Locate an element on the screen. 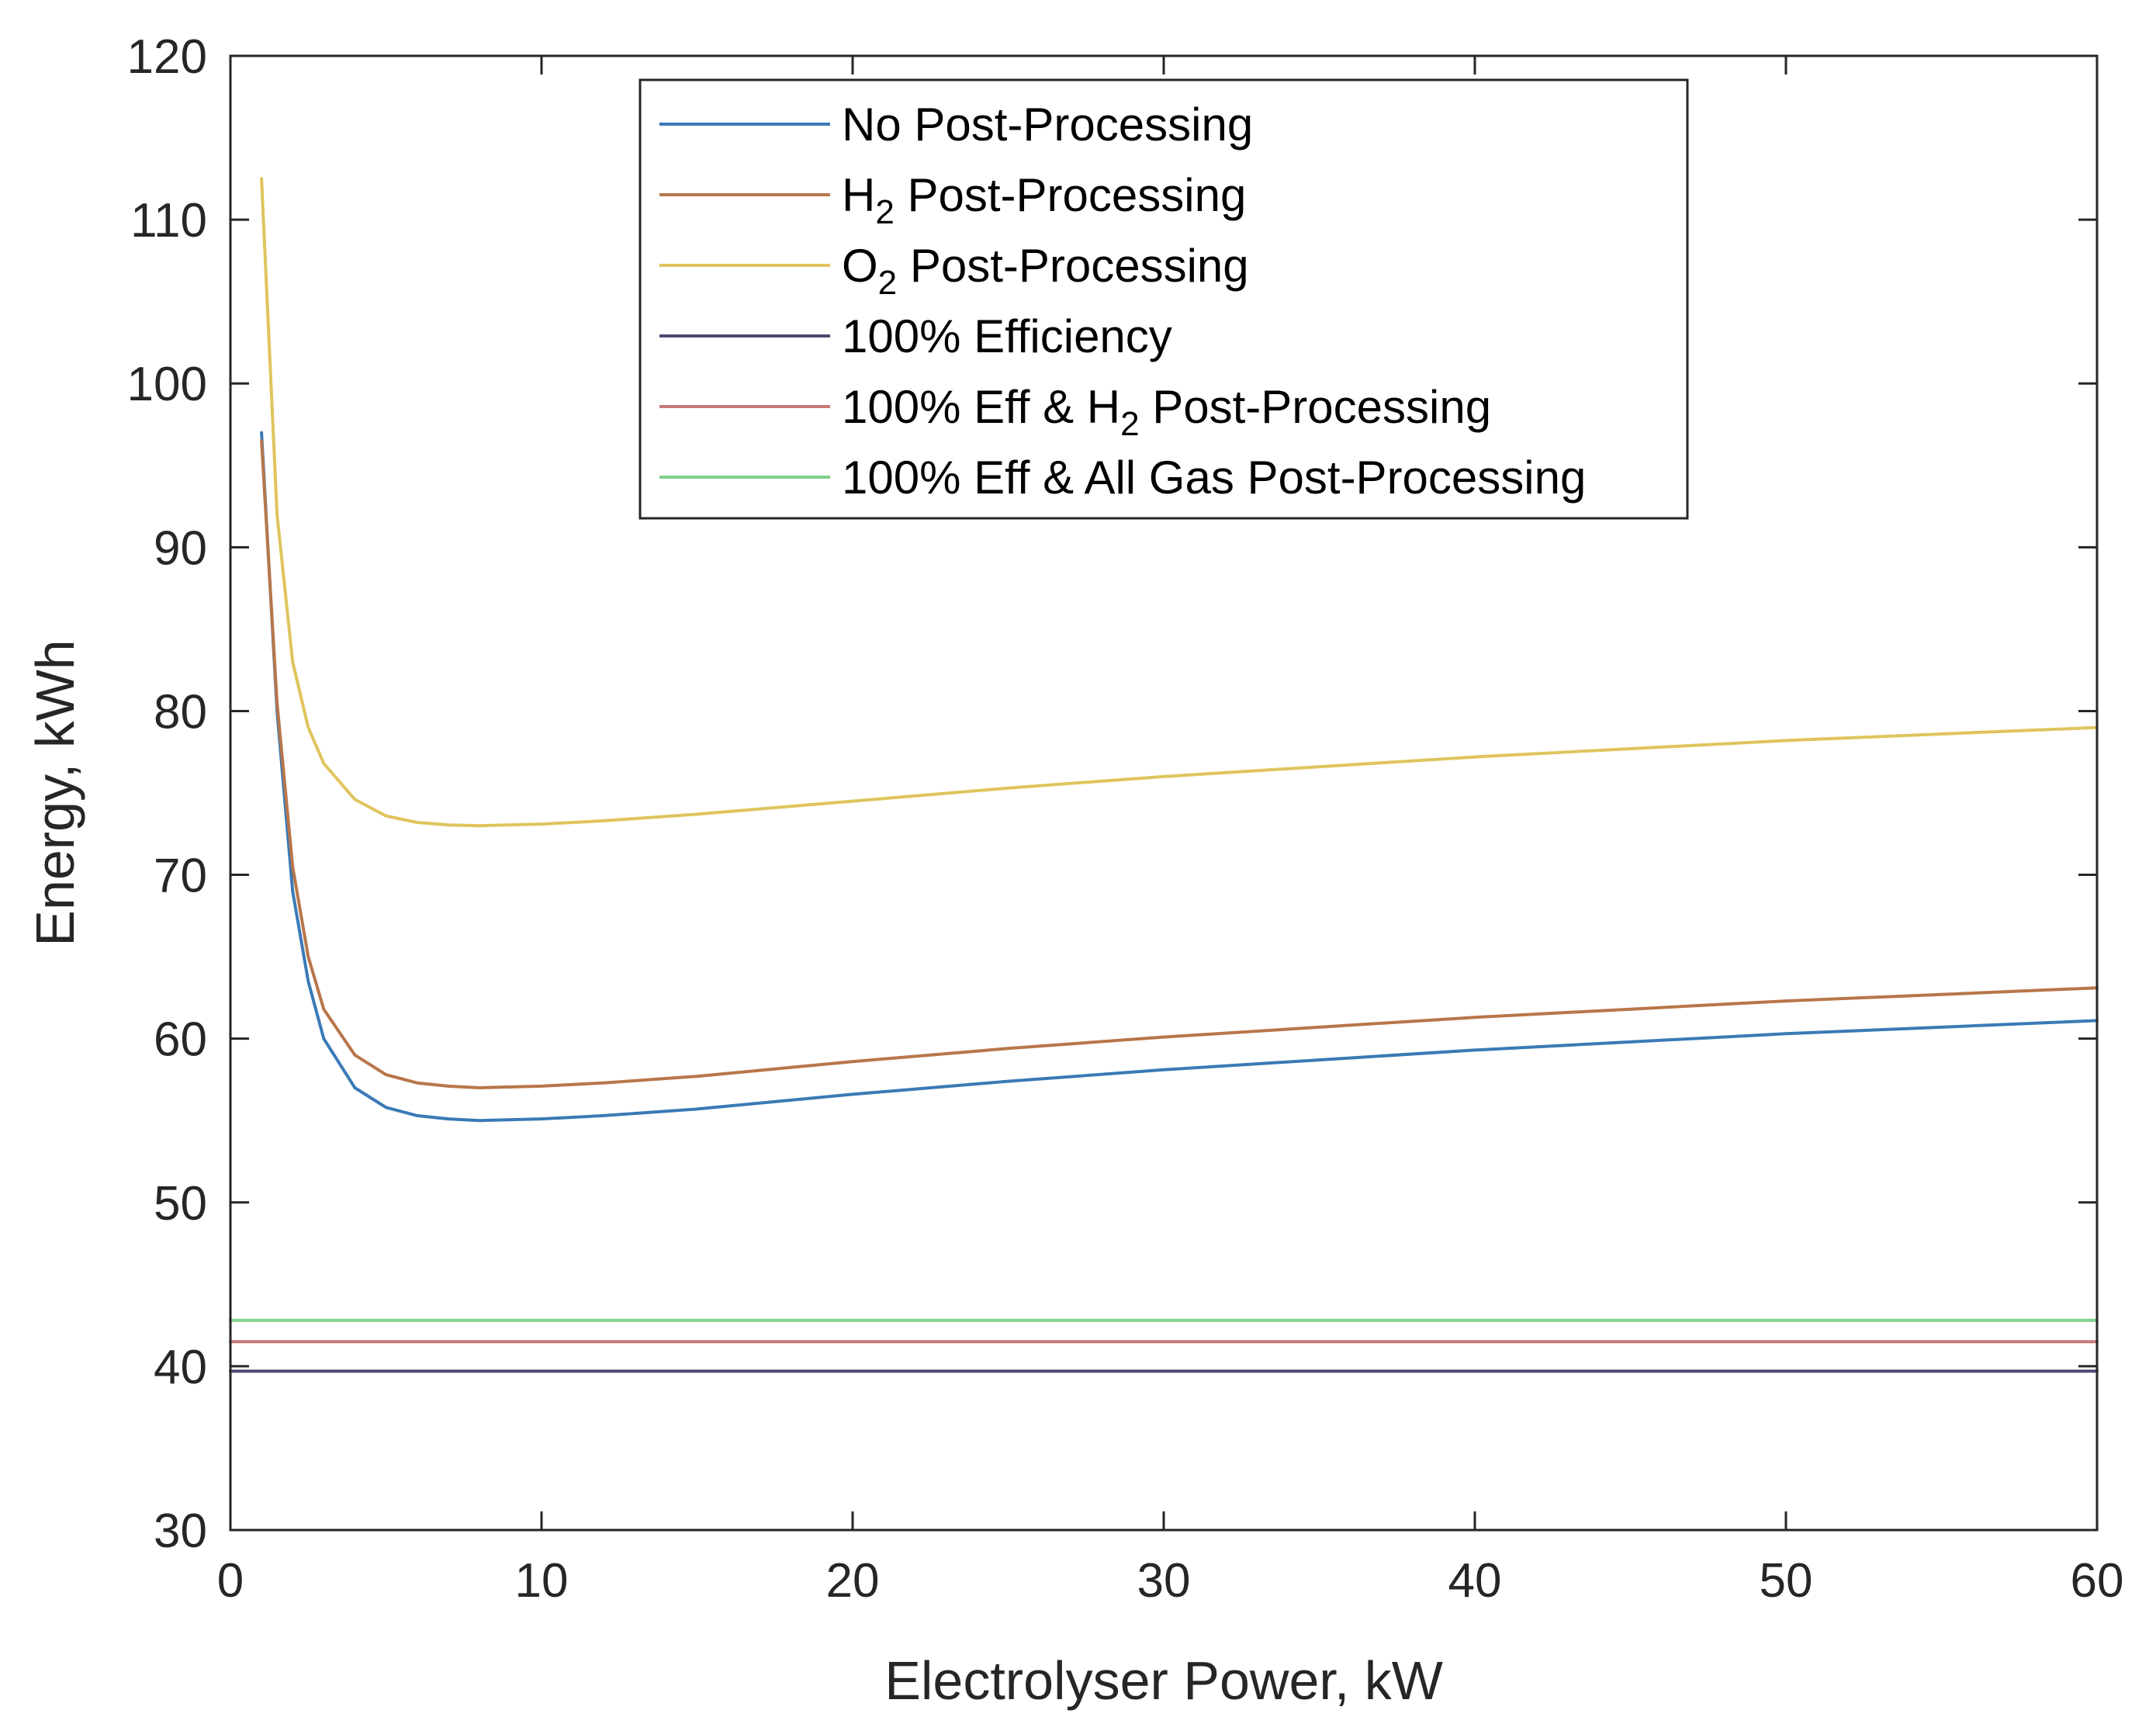 The image size is (2156, 1724). x-tick-label: 10 is located at coordinates (542, 1581).